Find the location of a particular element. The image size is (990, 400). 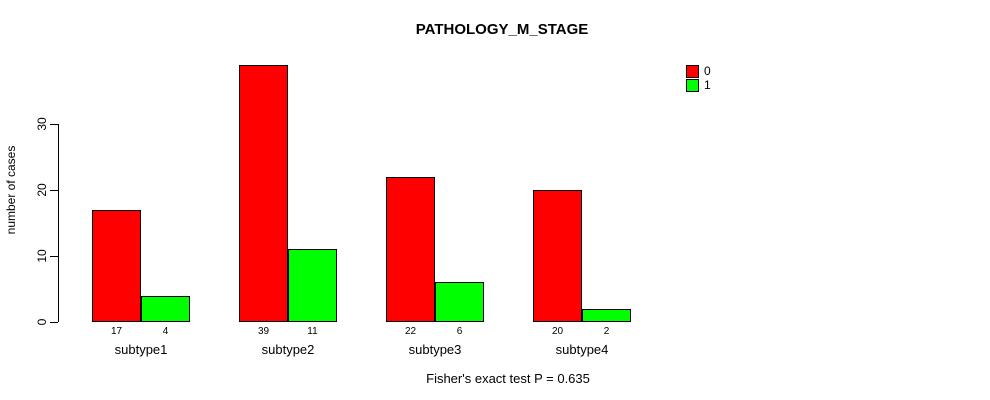

bar-count-label-subtype1-1: 4 is located at coordinates (165, 331).